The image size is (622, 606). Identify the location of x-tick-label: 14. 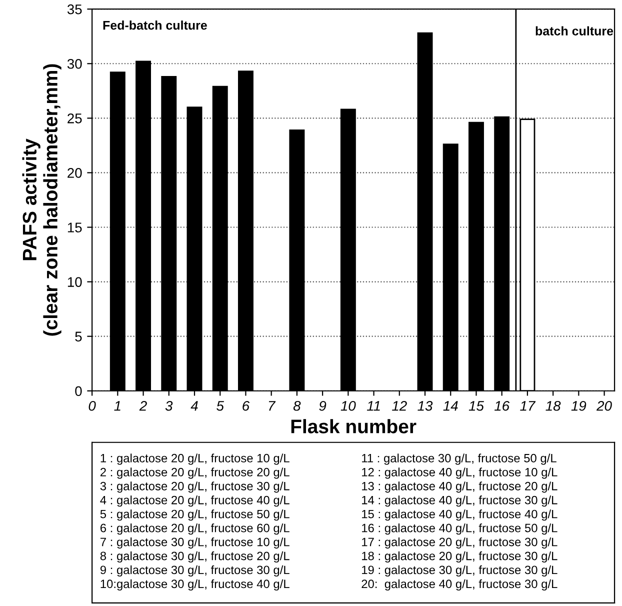
(450, 406).